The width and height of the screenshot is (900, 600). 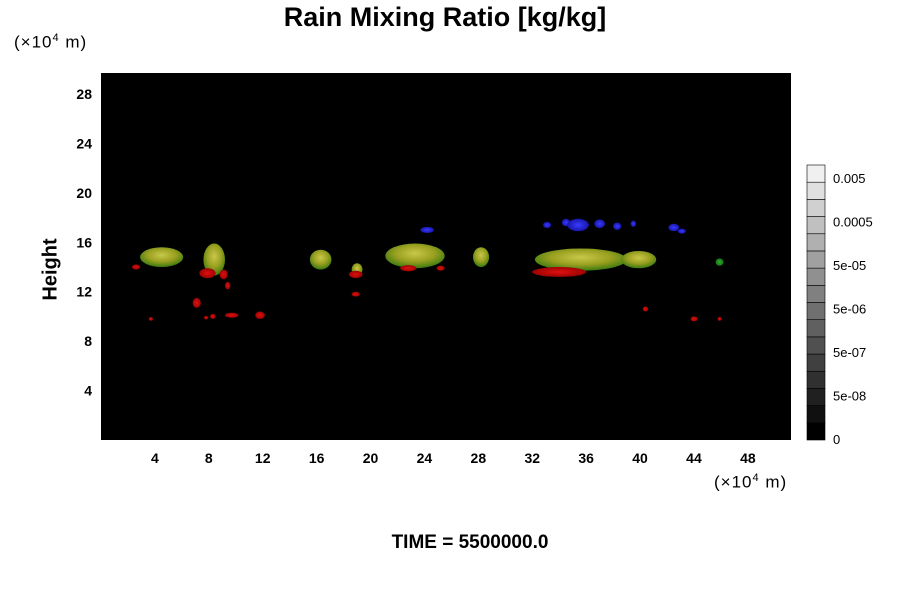 What do you see at coordinates (445, 17) in the screenshot?
I see `chart-title: Rain Mixing Ratio [kg/kg]` at bounding box center [445, 17].